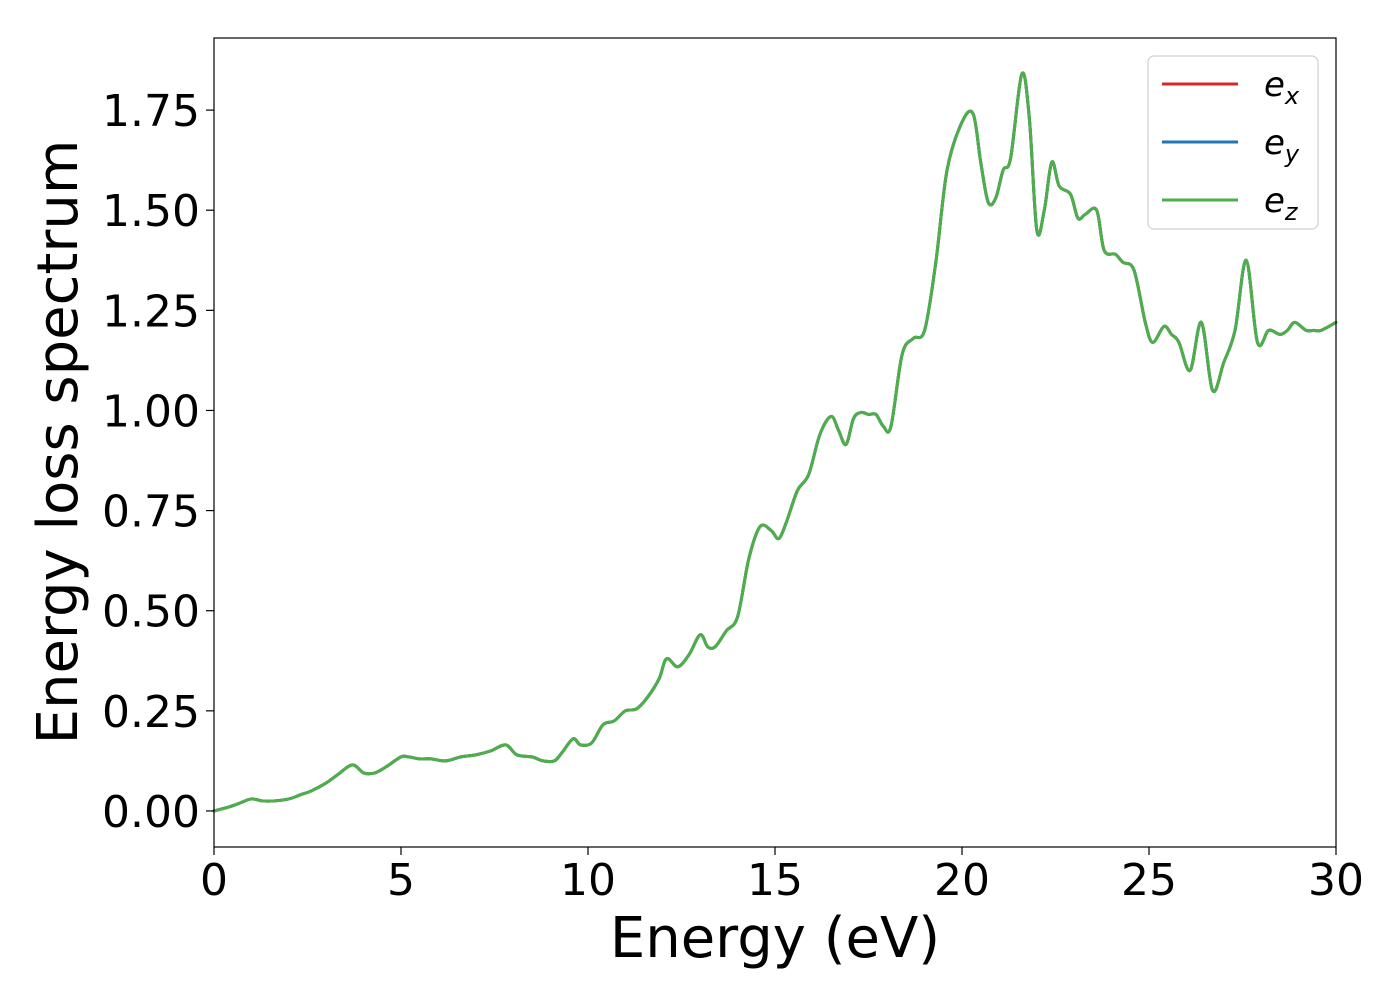 The image size is (1400, 1000). I want to click on x-tick-label: 25, so click(1149, 880).